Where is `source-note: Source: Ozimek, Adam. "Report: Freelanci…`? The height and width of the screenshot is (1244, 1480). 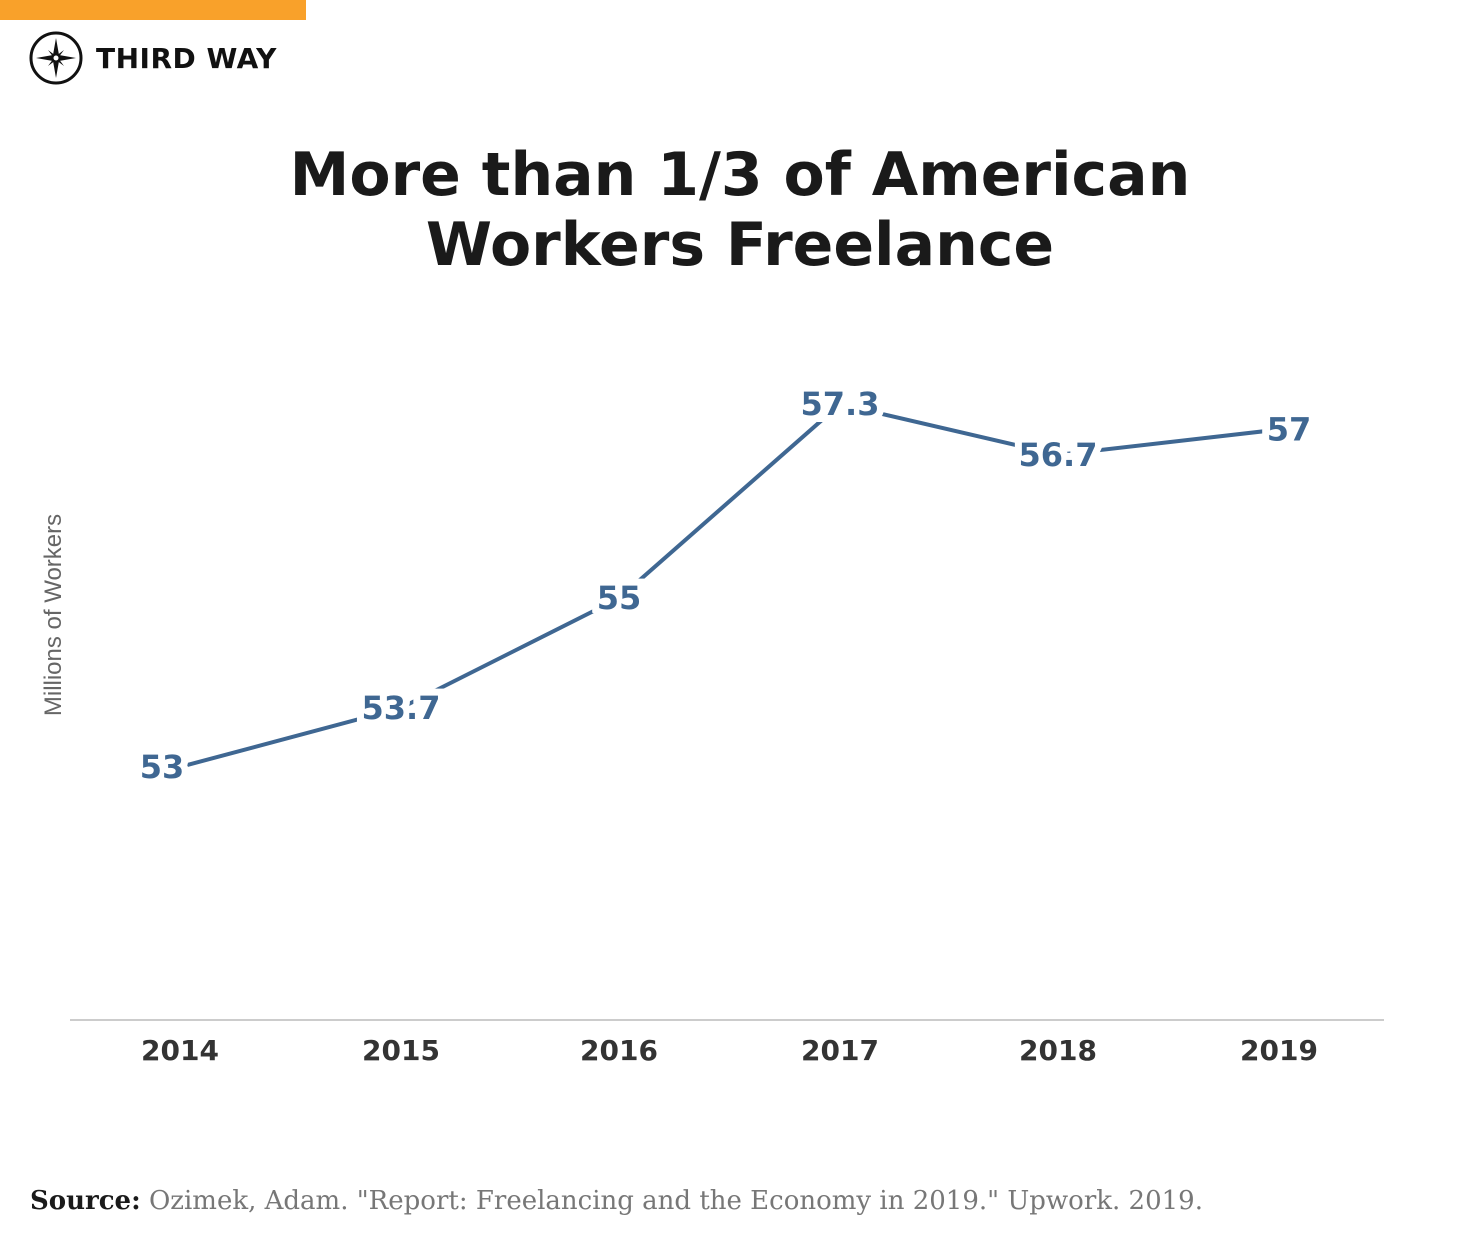 source-note: Source: Ozimek, Adam. "Report: Freelanci… is located at coordinates (616, 1201).